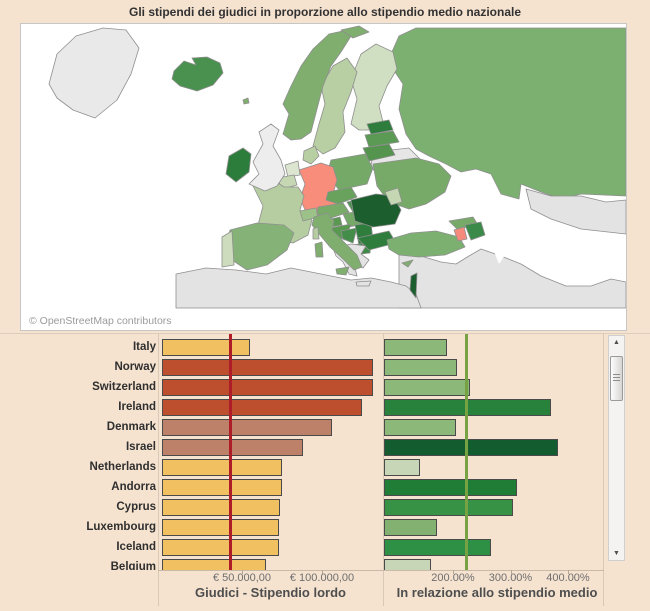 The width and height of the screenshot is (650, 611). Describe the element at coordinates (461, 212) in the screenshot. I see `map-black-sea` at that location.